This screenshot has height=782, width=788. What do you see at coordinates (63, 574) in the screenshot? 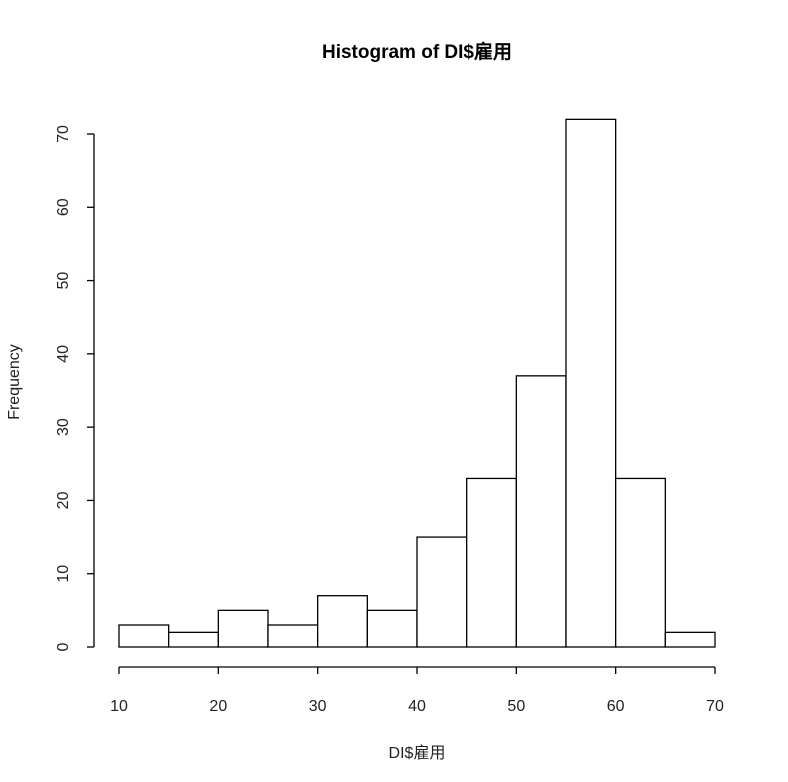
I see `y-tick-label: 10` at bounding box center [63, 574].